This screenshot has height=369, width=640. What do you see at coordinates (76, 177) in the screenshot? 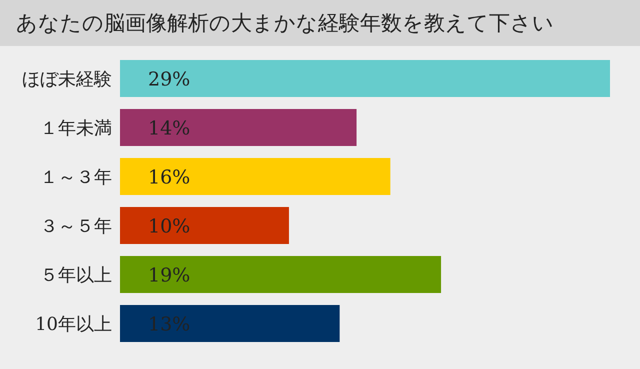
I see `y-tick-label: １～３年` at bounding box center [76, 177].